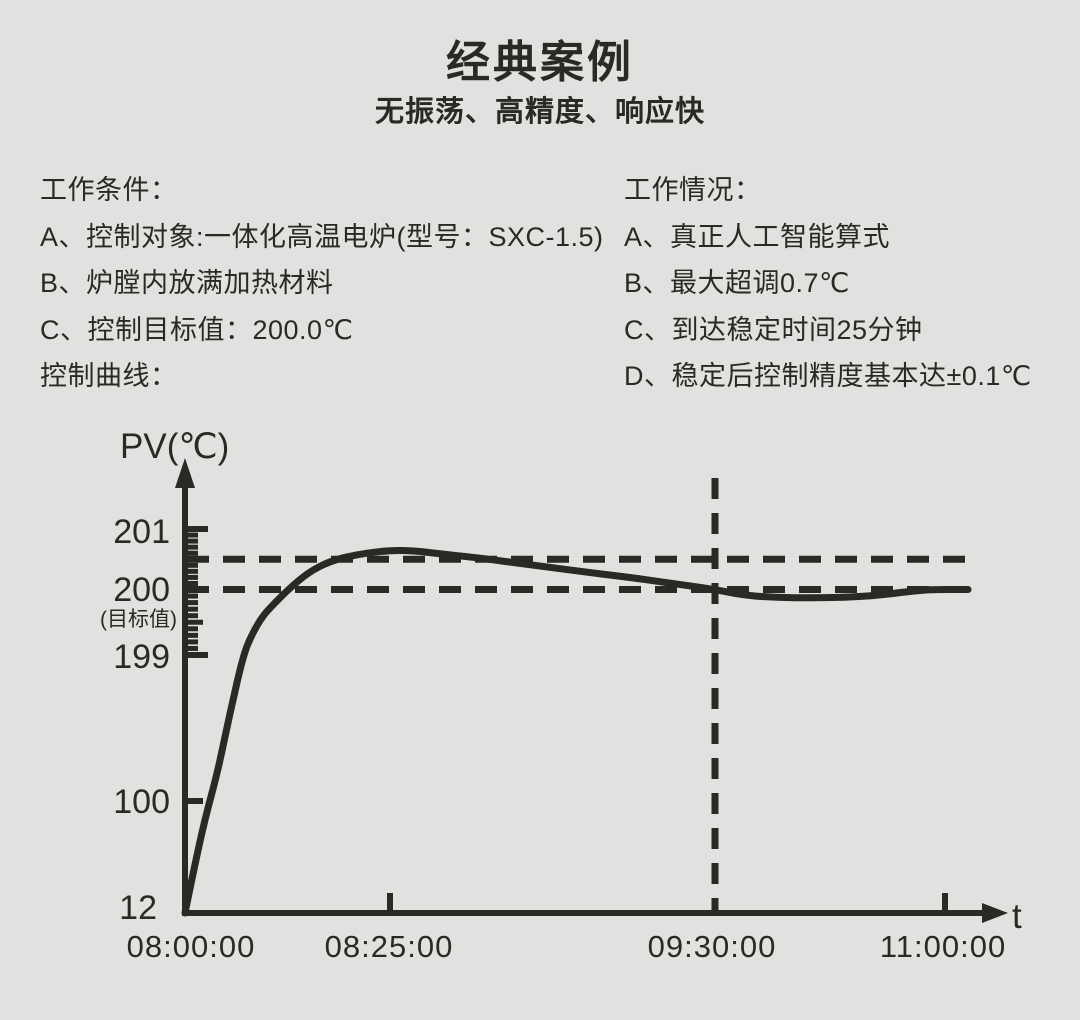 Image resolution: width=1080 pixels, height=1020 pixels. Describe the element at coordinates (773, 329) in the screenshot. I see `performance-item-c: C、到达稳定时间25分钟` at that location.